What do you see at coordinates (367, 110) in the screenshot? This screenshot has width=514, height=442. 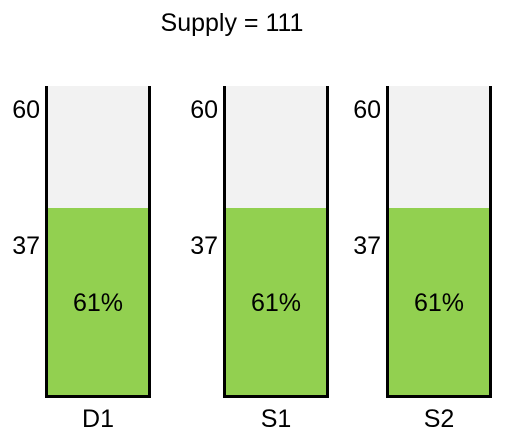 I see `max-tick-label-s2: 60` at bounding box center [367, 110].